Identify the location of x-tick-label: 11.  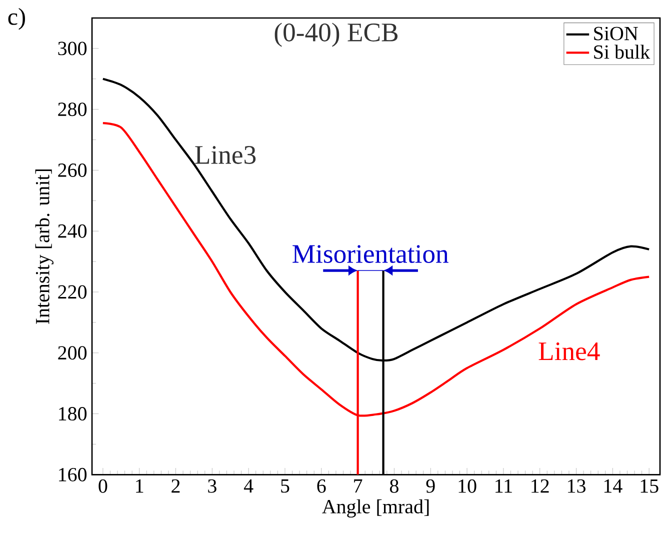
(504, 486).